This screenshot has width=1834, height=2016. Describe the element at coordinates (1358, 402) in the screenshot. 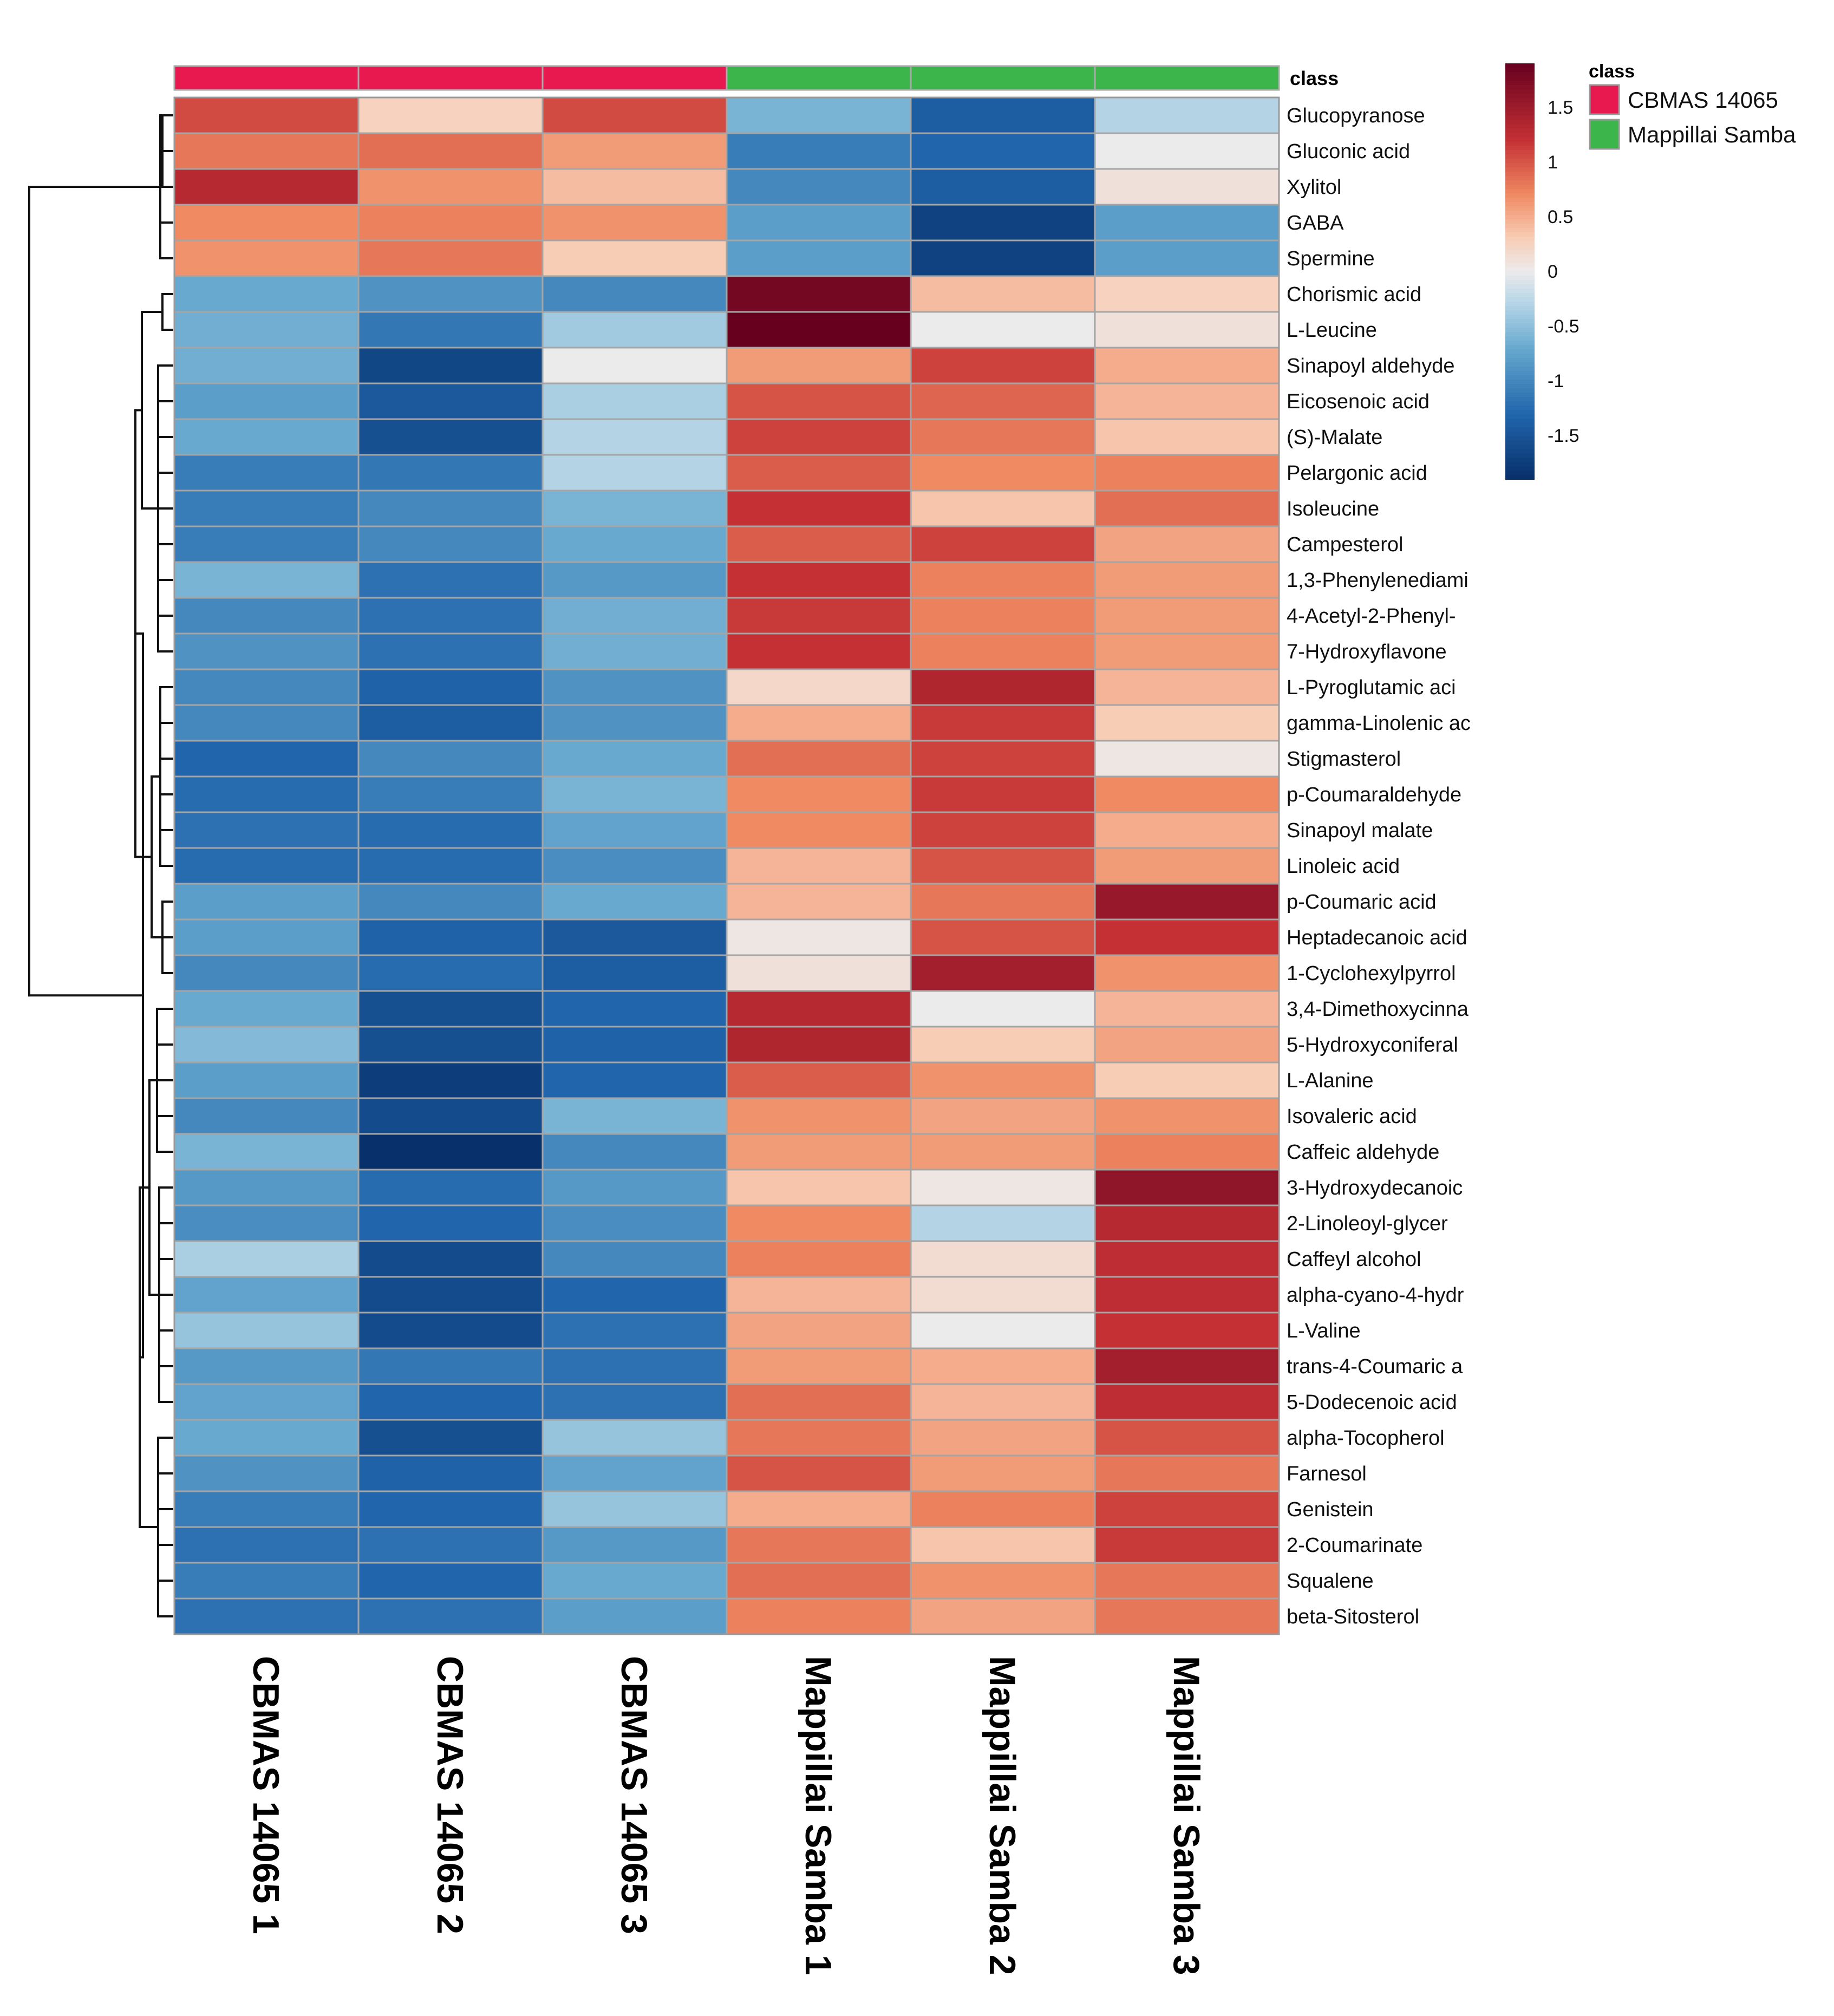

I see `row-label: Eicosenoic acid` at that location.